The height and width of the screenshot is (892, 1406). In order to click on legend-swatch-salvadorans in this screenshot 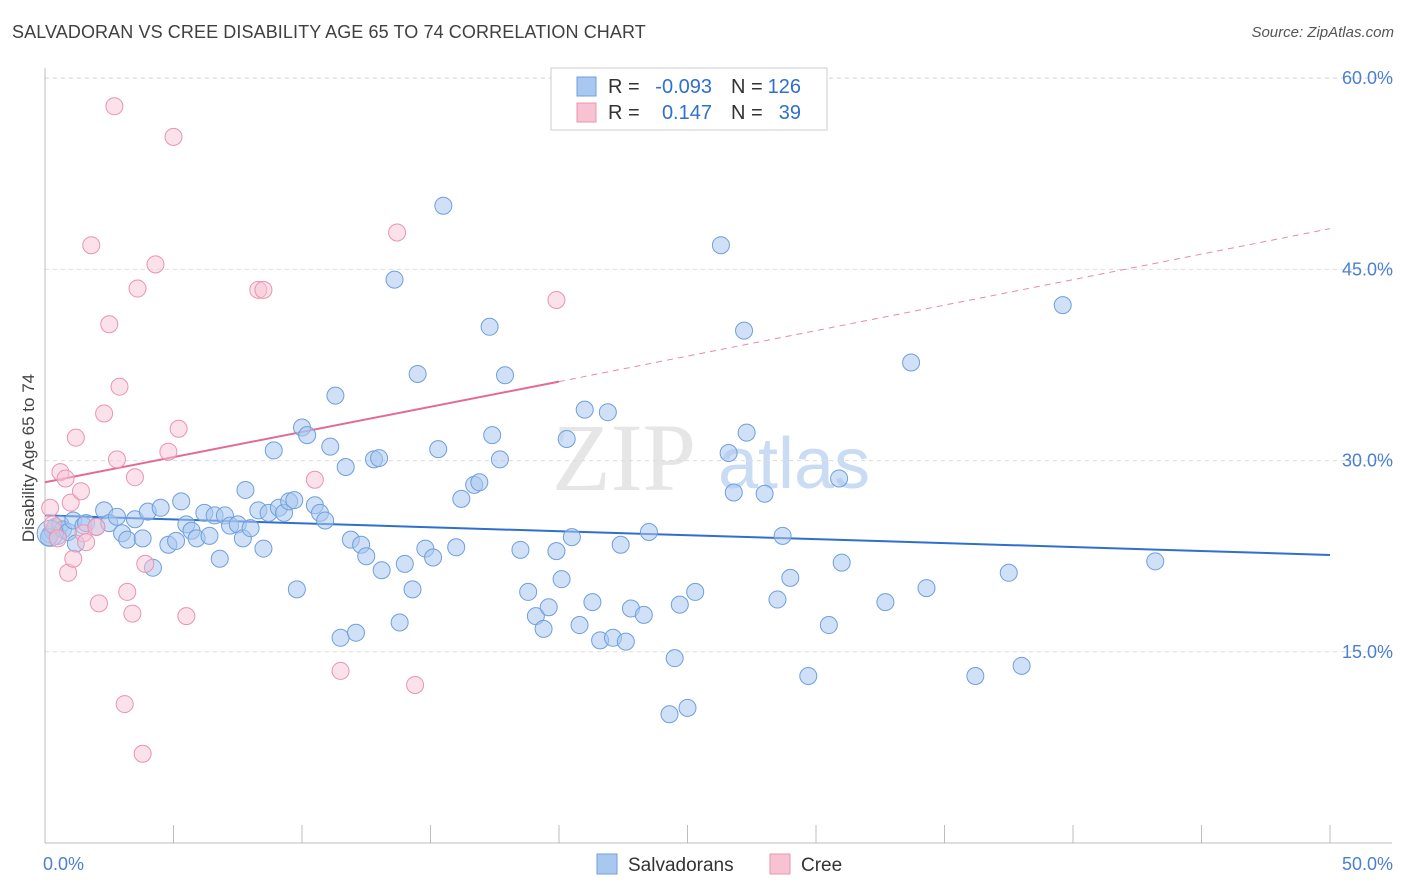, I will do `click(586, 86)`.